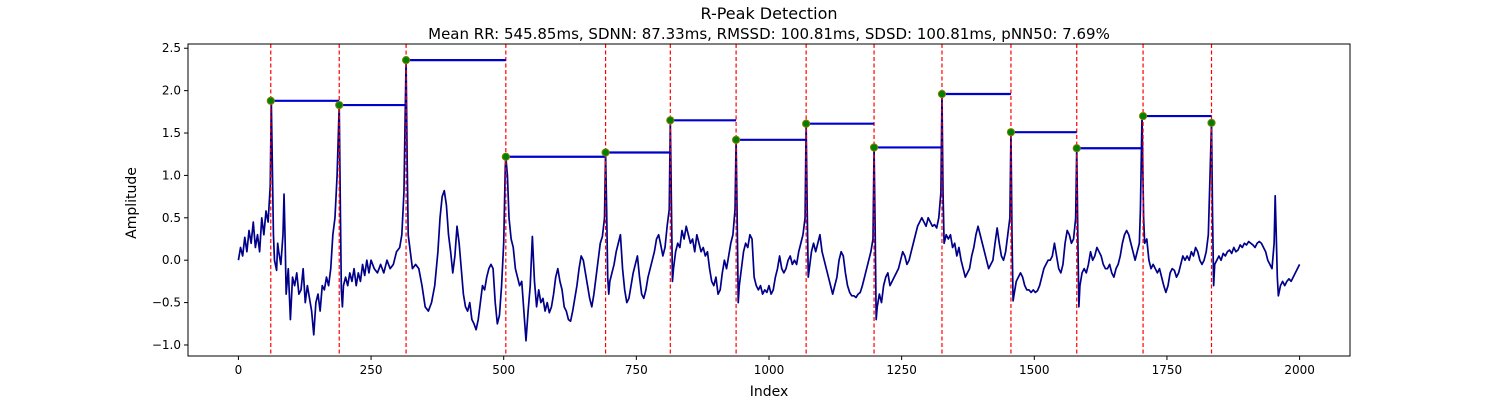  I want to click on x-tick-label: 2000, so click(1299, 370).